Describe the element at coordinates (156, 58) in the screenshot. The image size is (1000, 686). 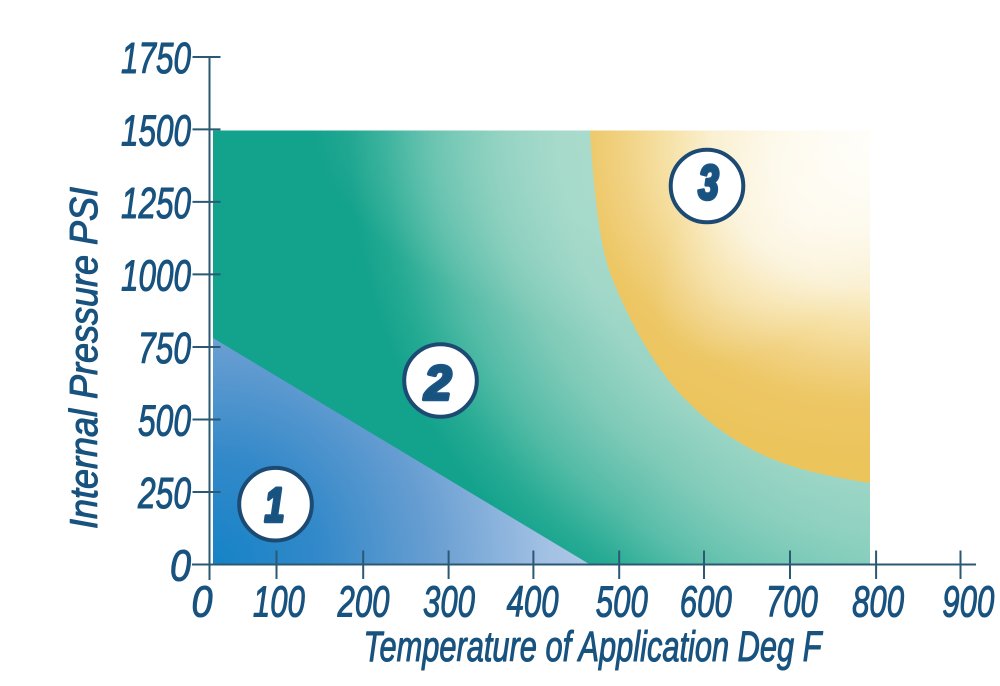
I see `svg-text: 1750` at that location.